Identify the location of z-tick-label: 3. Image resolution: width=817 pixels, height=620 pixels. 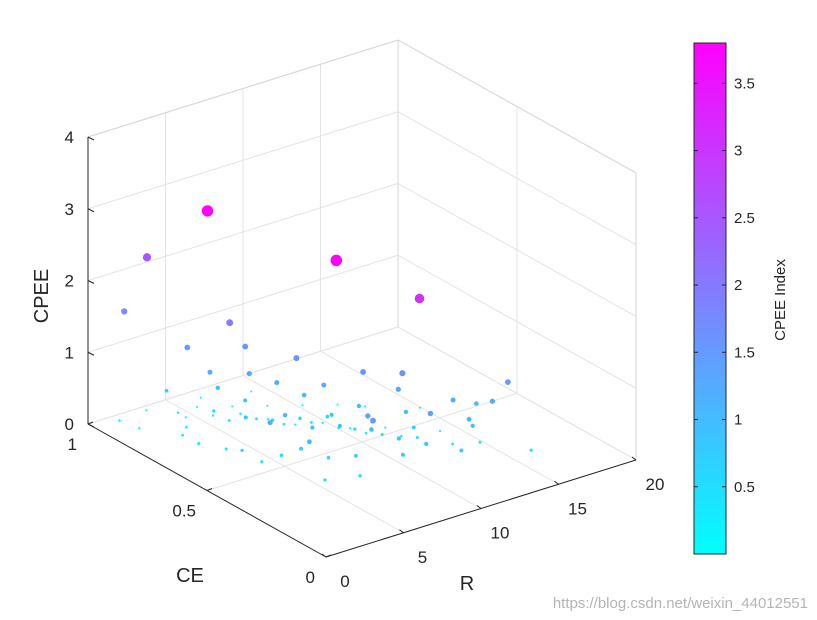
(69, 209).